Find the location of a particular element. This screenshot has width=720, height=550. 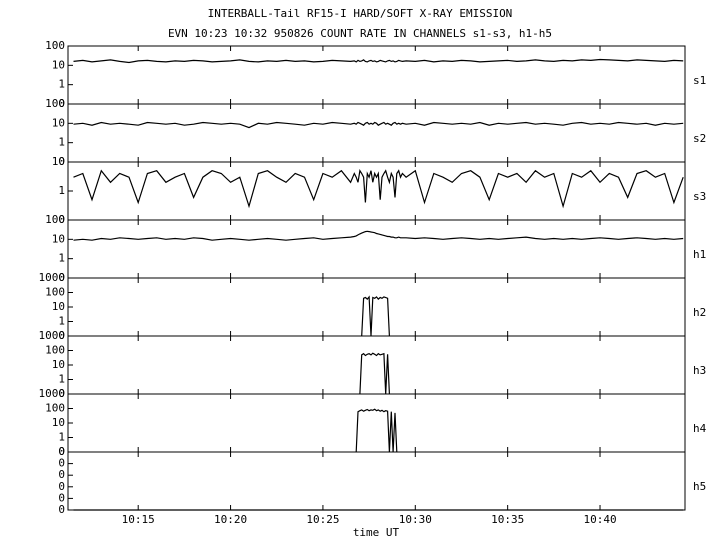

x-tick-label: 10:40 is located at coordinates (599, 519).